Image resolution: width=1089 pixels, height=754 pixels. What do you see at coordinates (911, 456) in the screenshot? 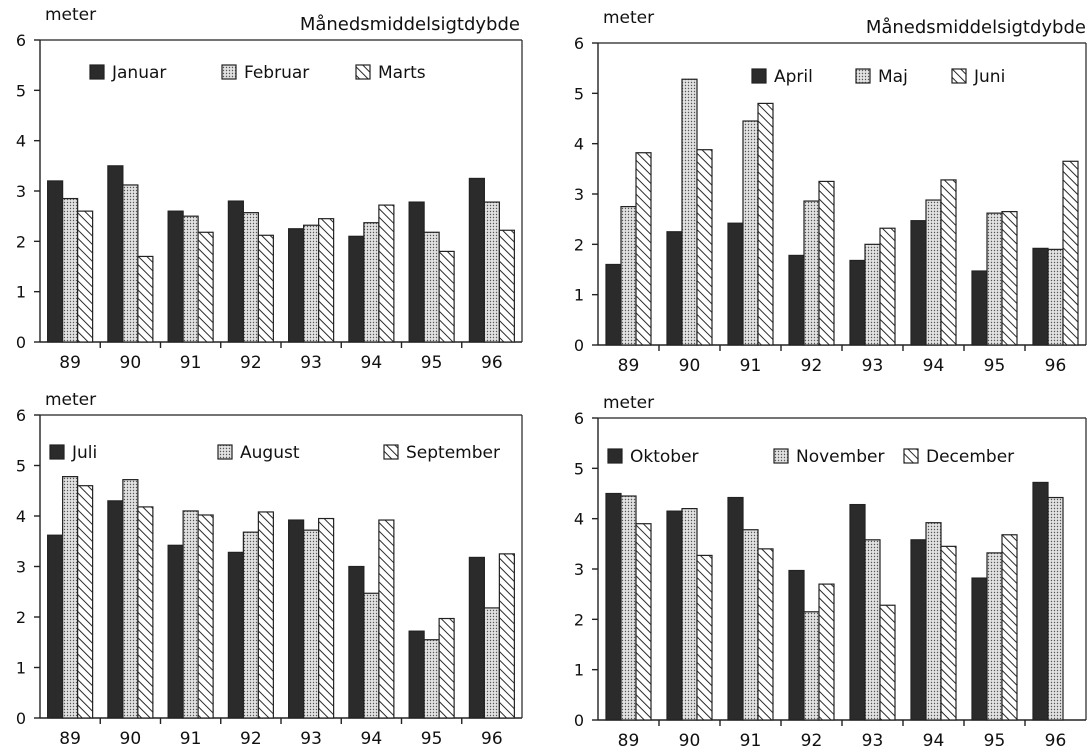
I see `chart-4-legend-swatch-december` at bounding box center [911, 456].